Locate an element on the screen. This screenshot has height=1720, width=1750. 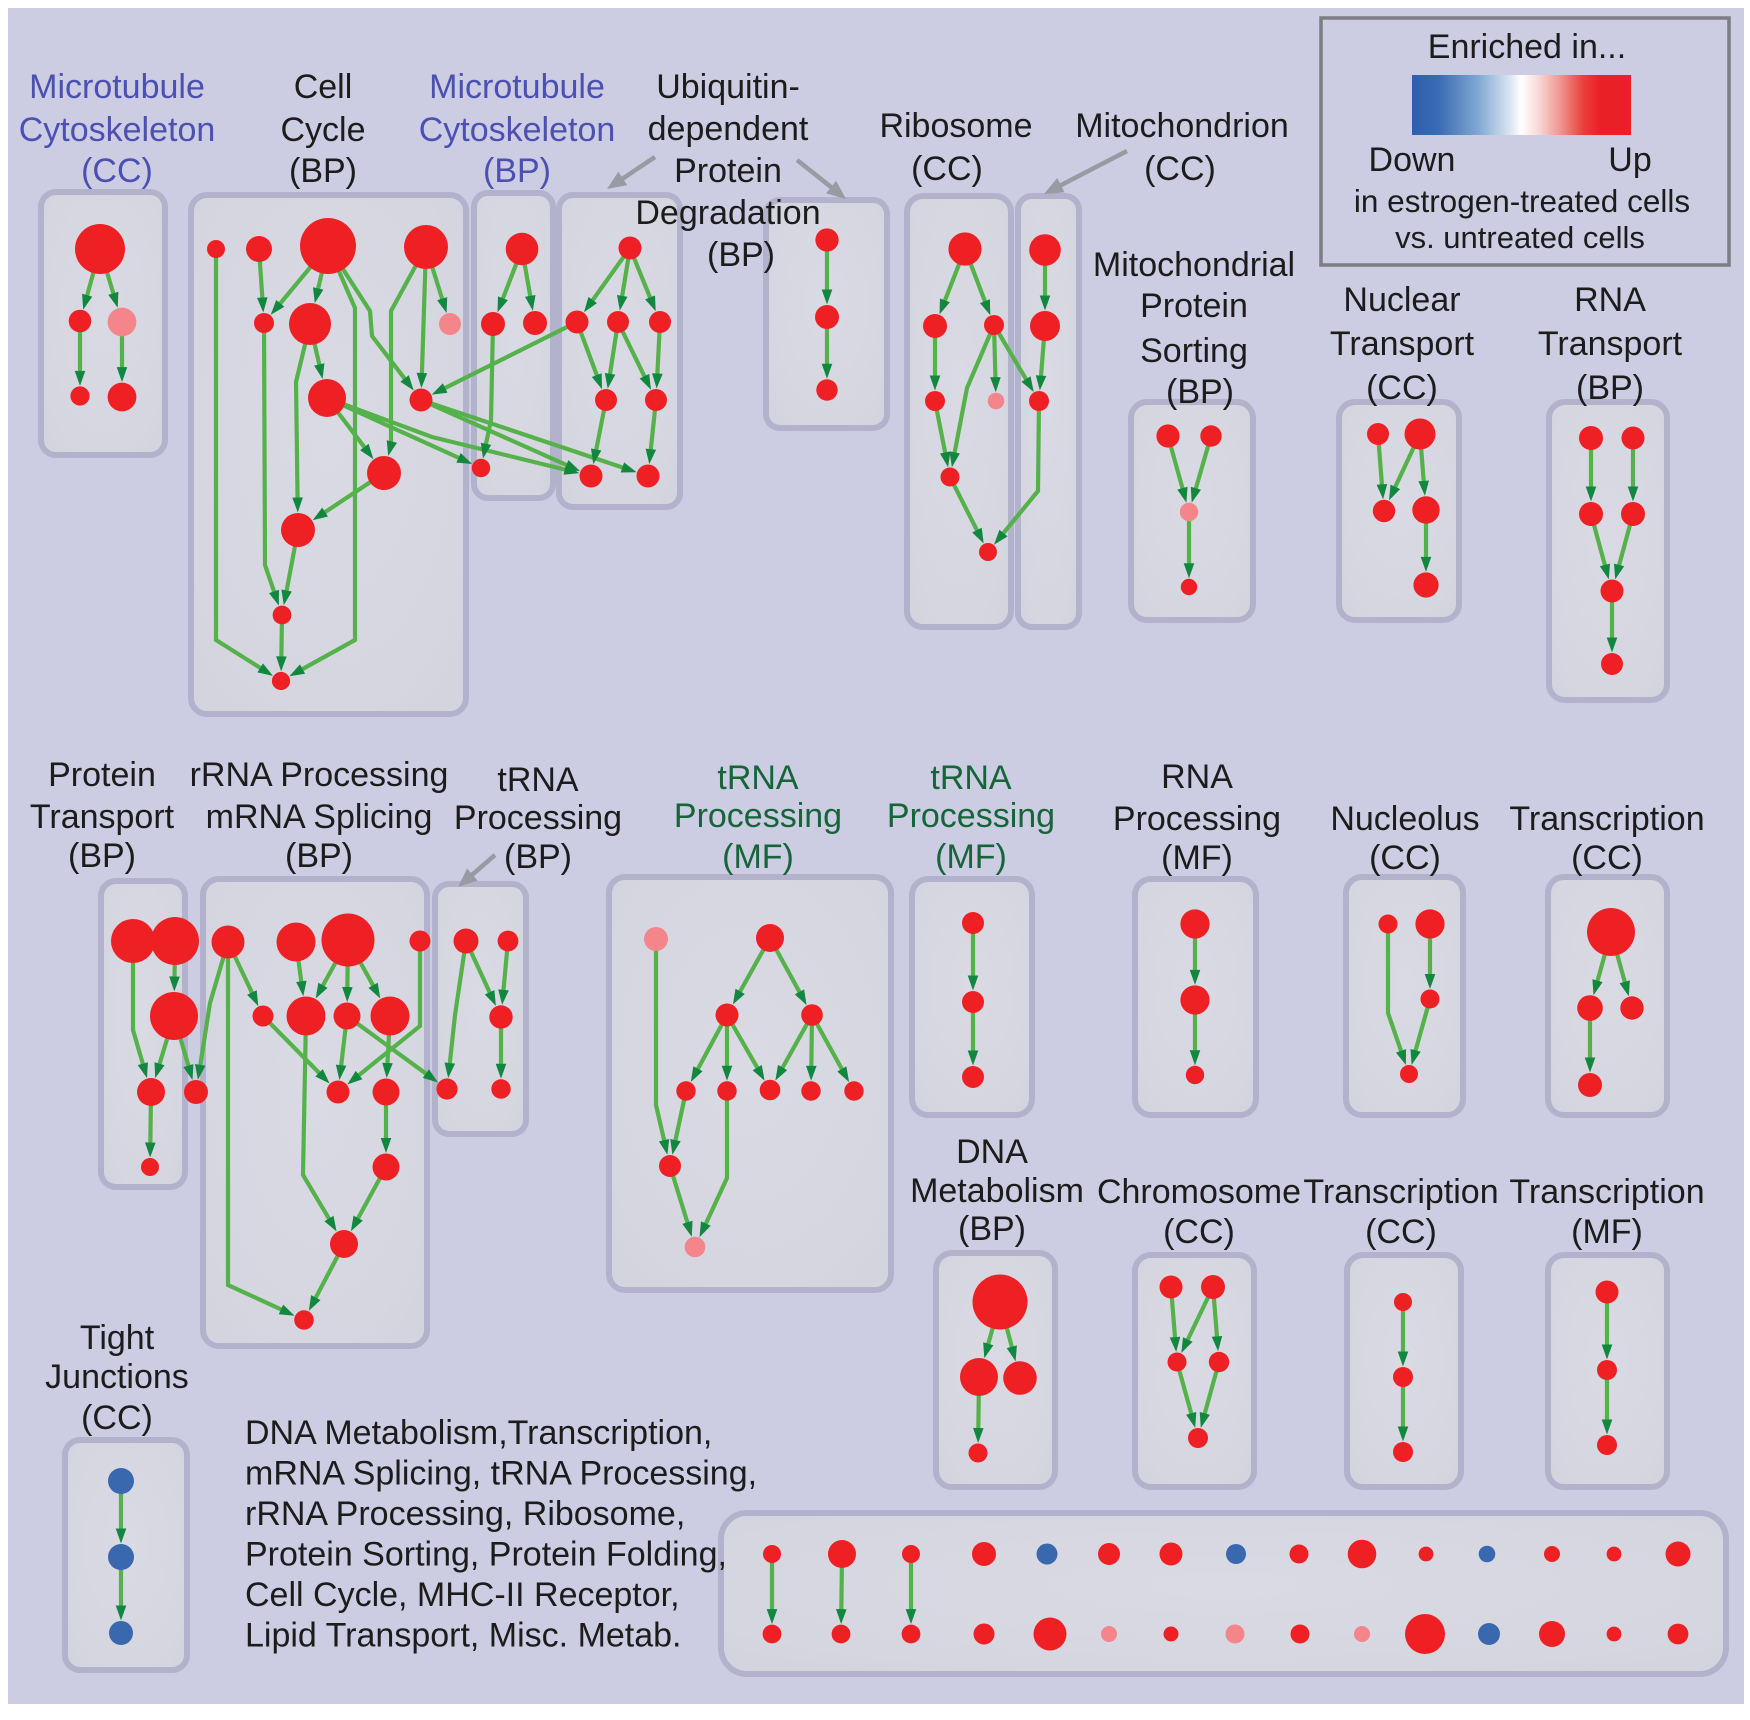
svg-text: Degradation is located at coordinates (727, 213).